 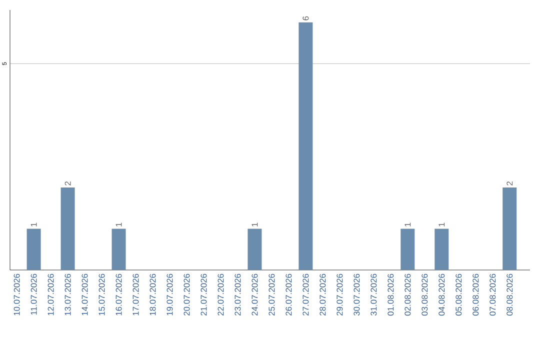 What do you see at coordinates (237, 295) in the screenshot?
I see `x-tick-label: 23.07.2026` at bounding box center [237, 295].